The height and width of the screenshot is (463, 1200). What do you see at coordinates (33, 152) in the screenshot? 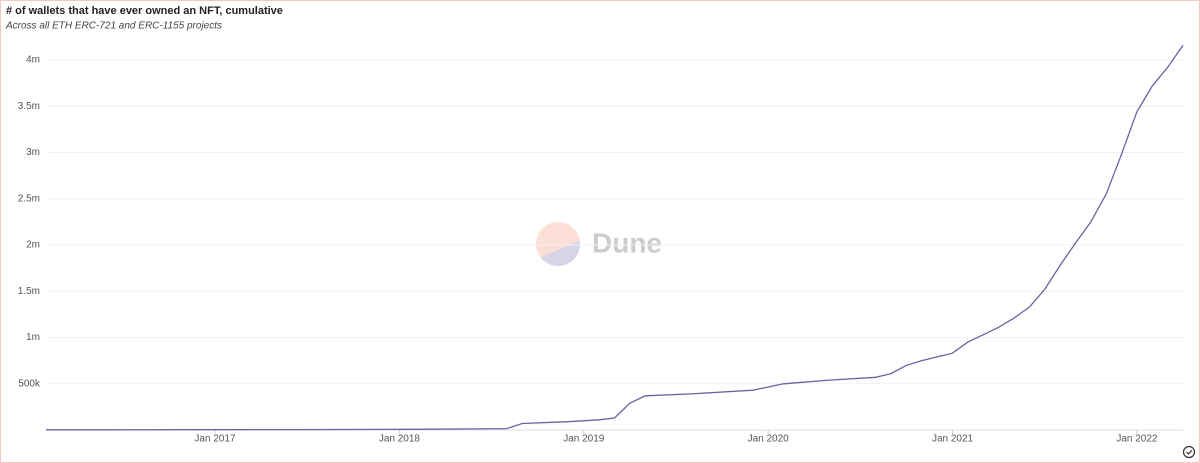
I see `y-tick-label: 3m` at bounding box center [33, 152].